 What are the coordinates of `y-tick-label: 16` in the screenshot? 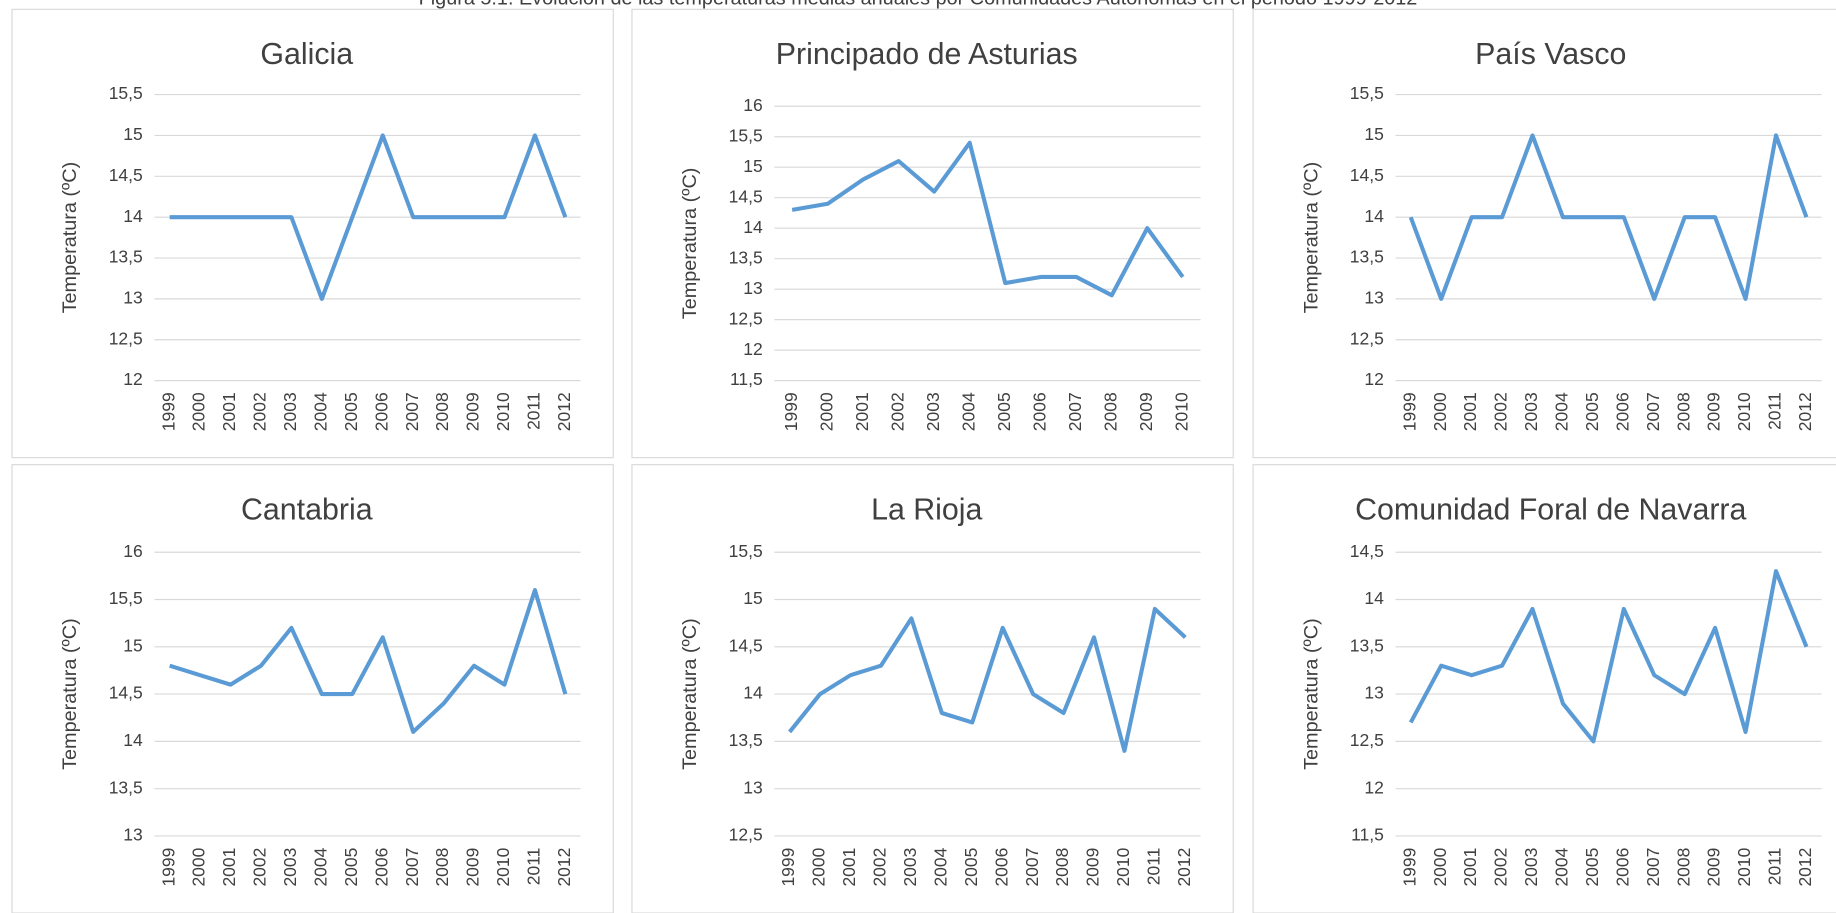 It's located at (752, 105).